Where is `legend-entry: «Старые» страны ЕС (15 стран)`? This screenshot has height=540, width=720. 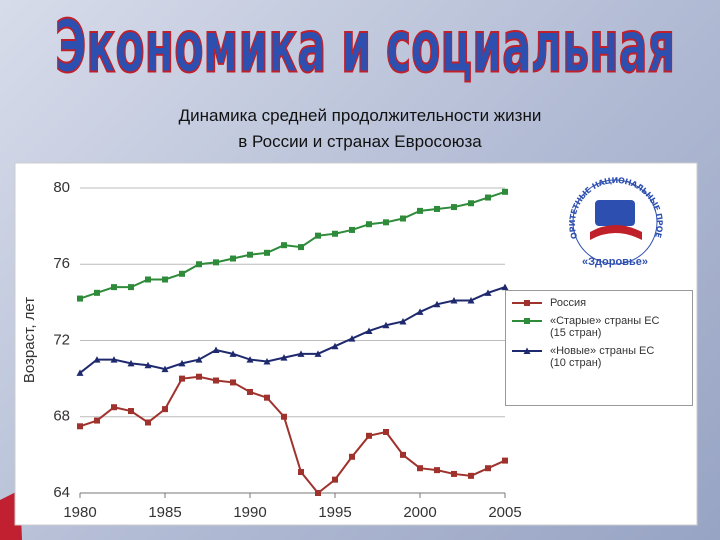 legend-entry: «Старые» страны ЕС (15 стран) is located at coordinates (599, 327).